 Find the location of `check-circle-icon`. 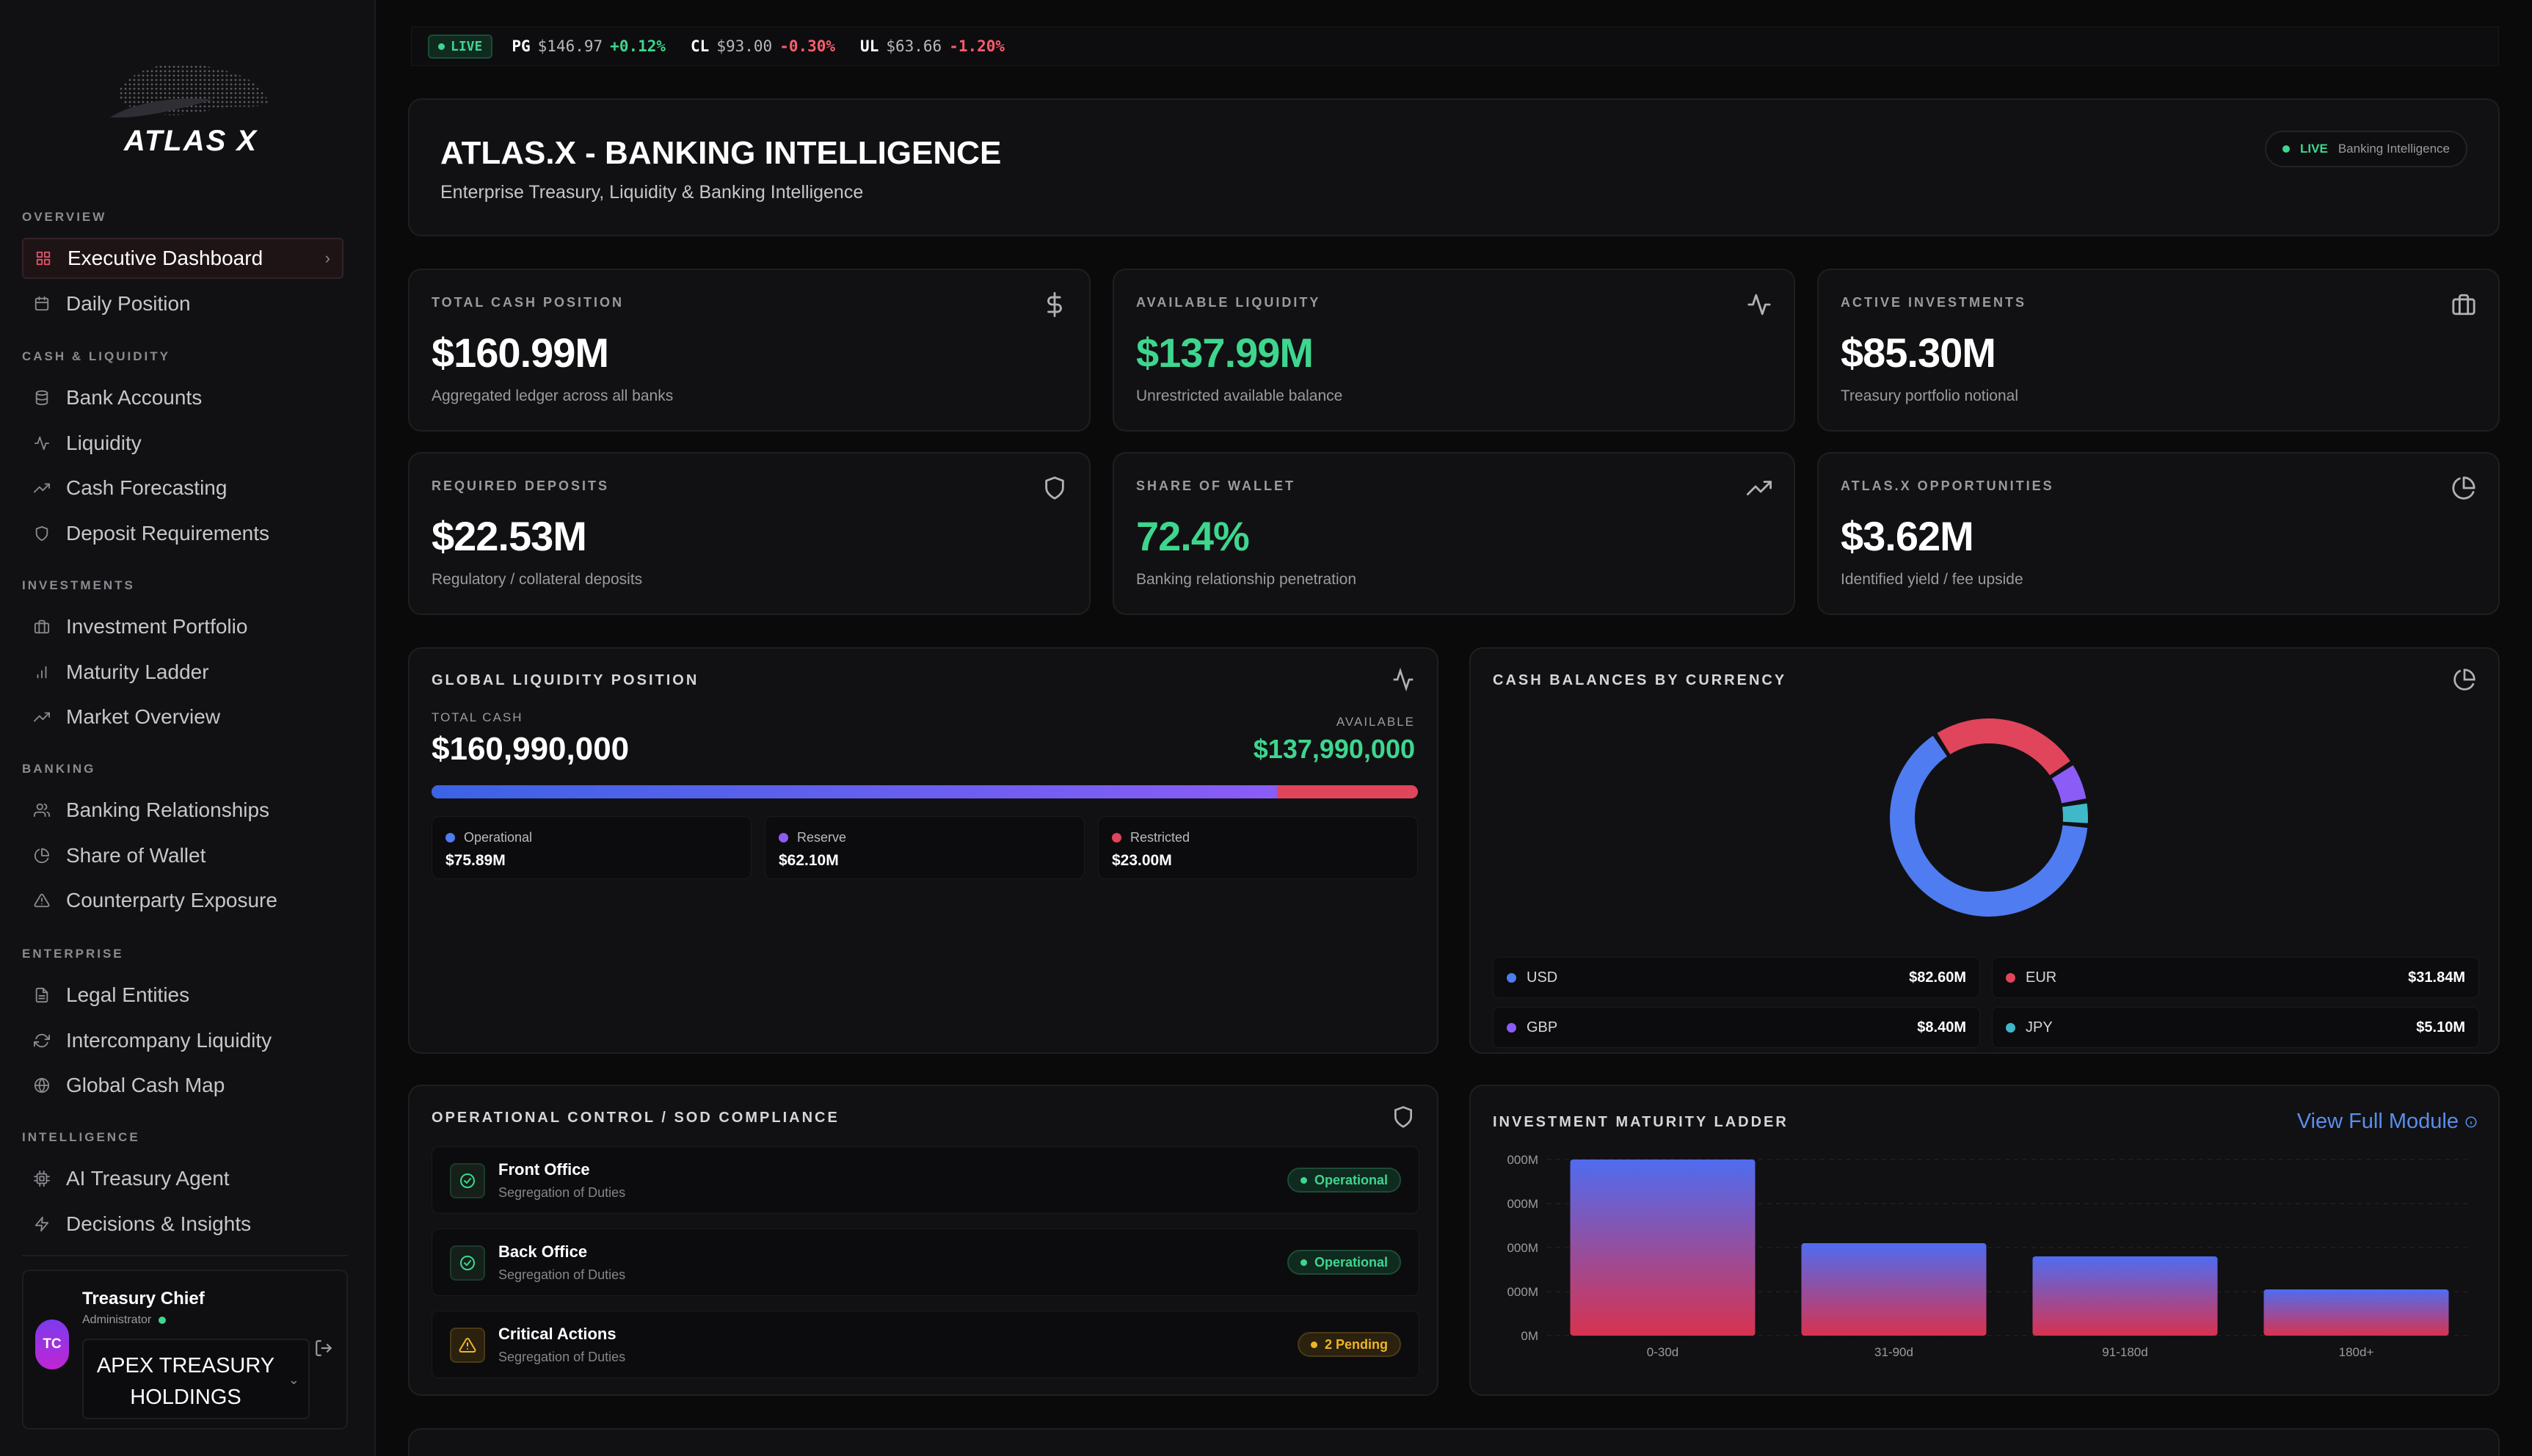

check-circle-icon is located at coordinates (468, 1180).